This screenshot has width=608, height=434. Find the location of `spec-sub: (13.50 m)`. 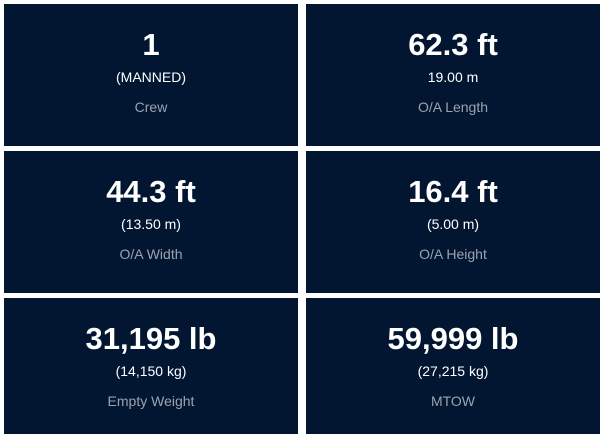

spec-sub: (13.50 m) is located at coordinates (151, 224).